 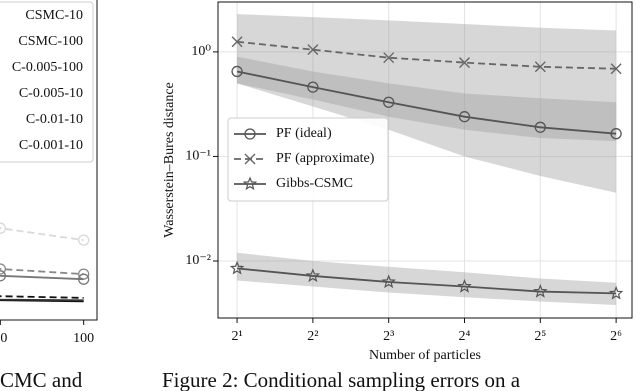 What do you see at coordinates (201, 51) in the screenshot?
I see `y-tick-label: 10⁰` at bounding box center [201, 51].